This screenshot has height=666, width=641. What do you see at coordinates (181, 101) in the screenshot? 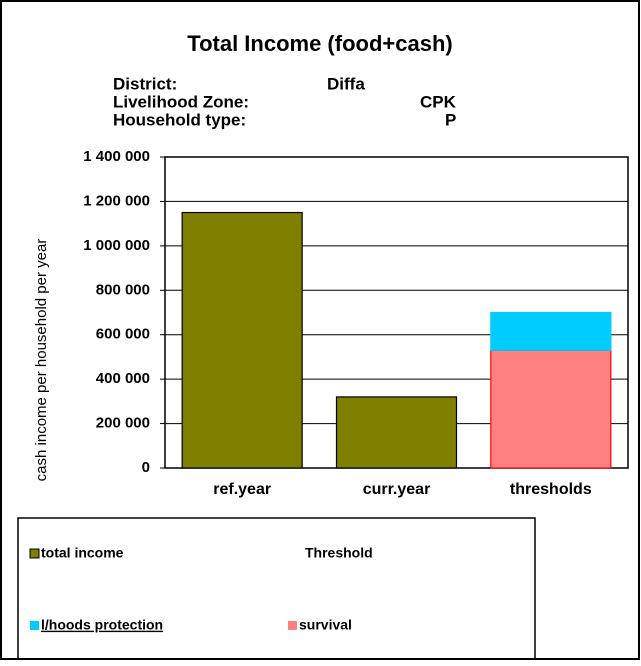
I see `info-label: Livelihood Zone:` at bounding box center [181, 101].